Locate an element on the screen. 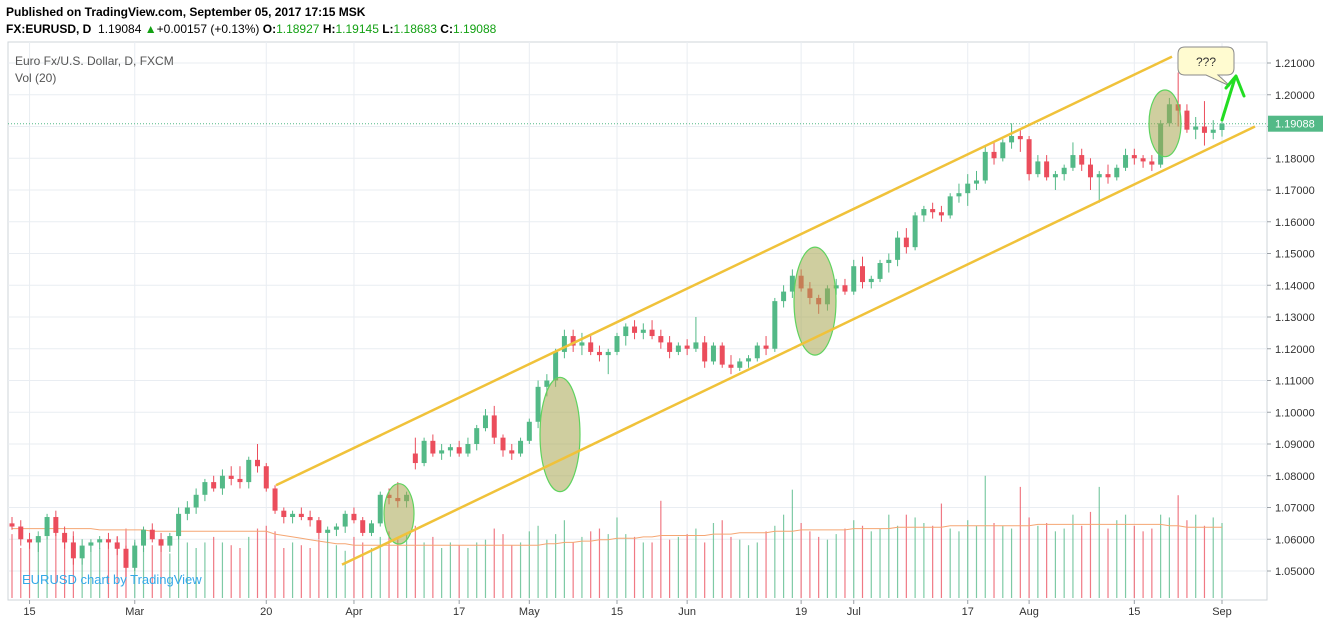 This screenshot has width=1325, height=627. y-tick-label: 1.16000 is located at coordinates (1295, 223).